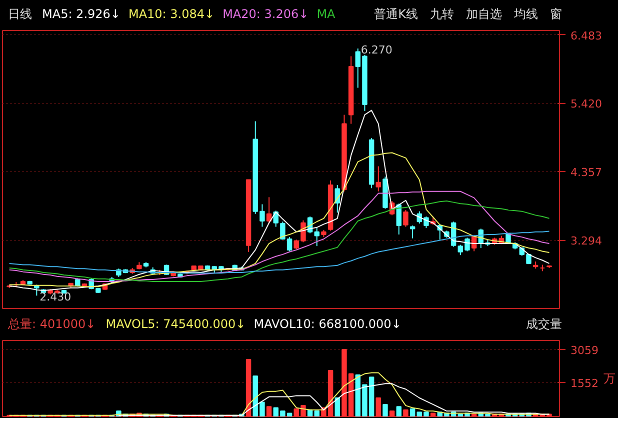 This screenshot has width=618, height=425. What do you see at coordinates (396, 14) in the screenshot?
I see `text: 普通K线` at bounding box center [396, 14].